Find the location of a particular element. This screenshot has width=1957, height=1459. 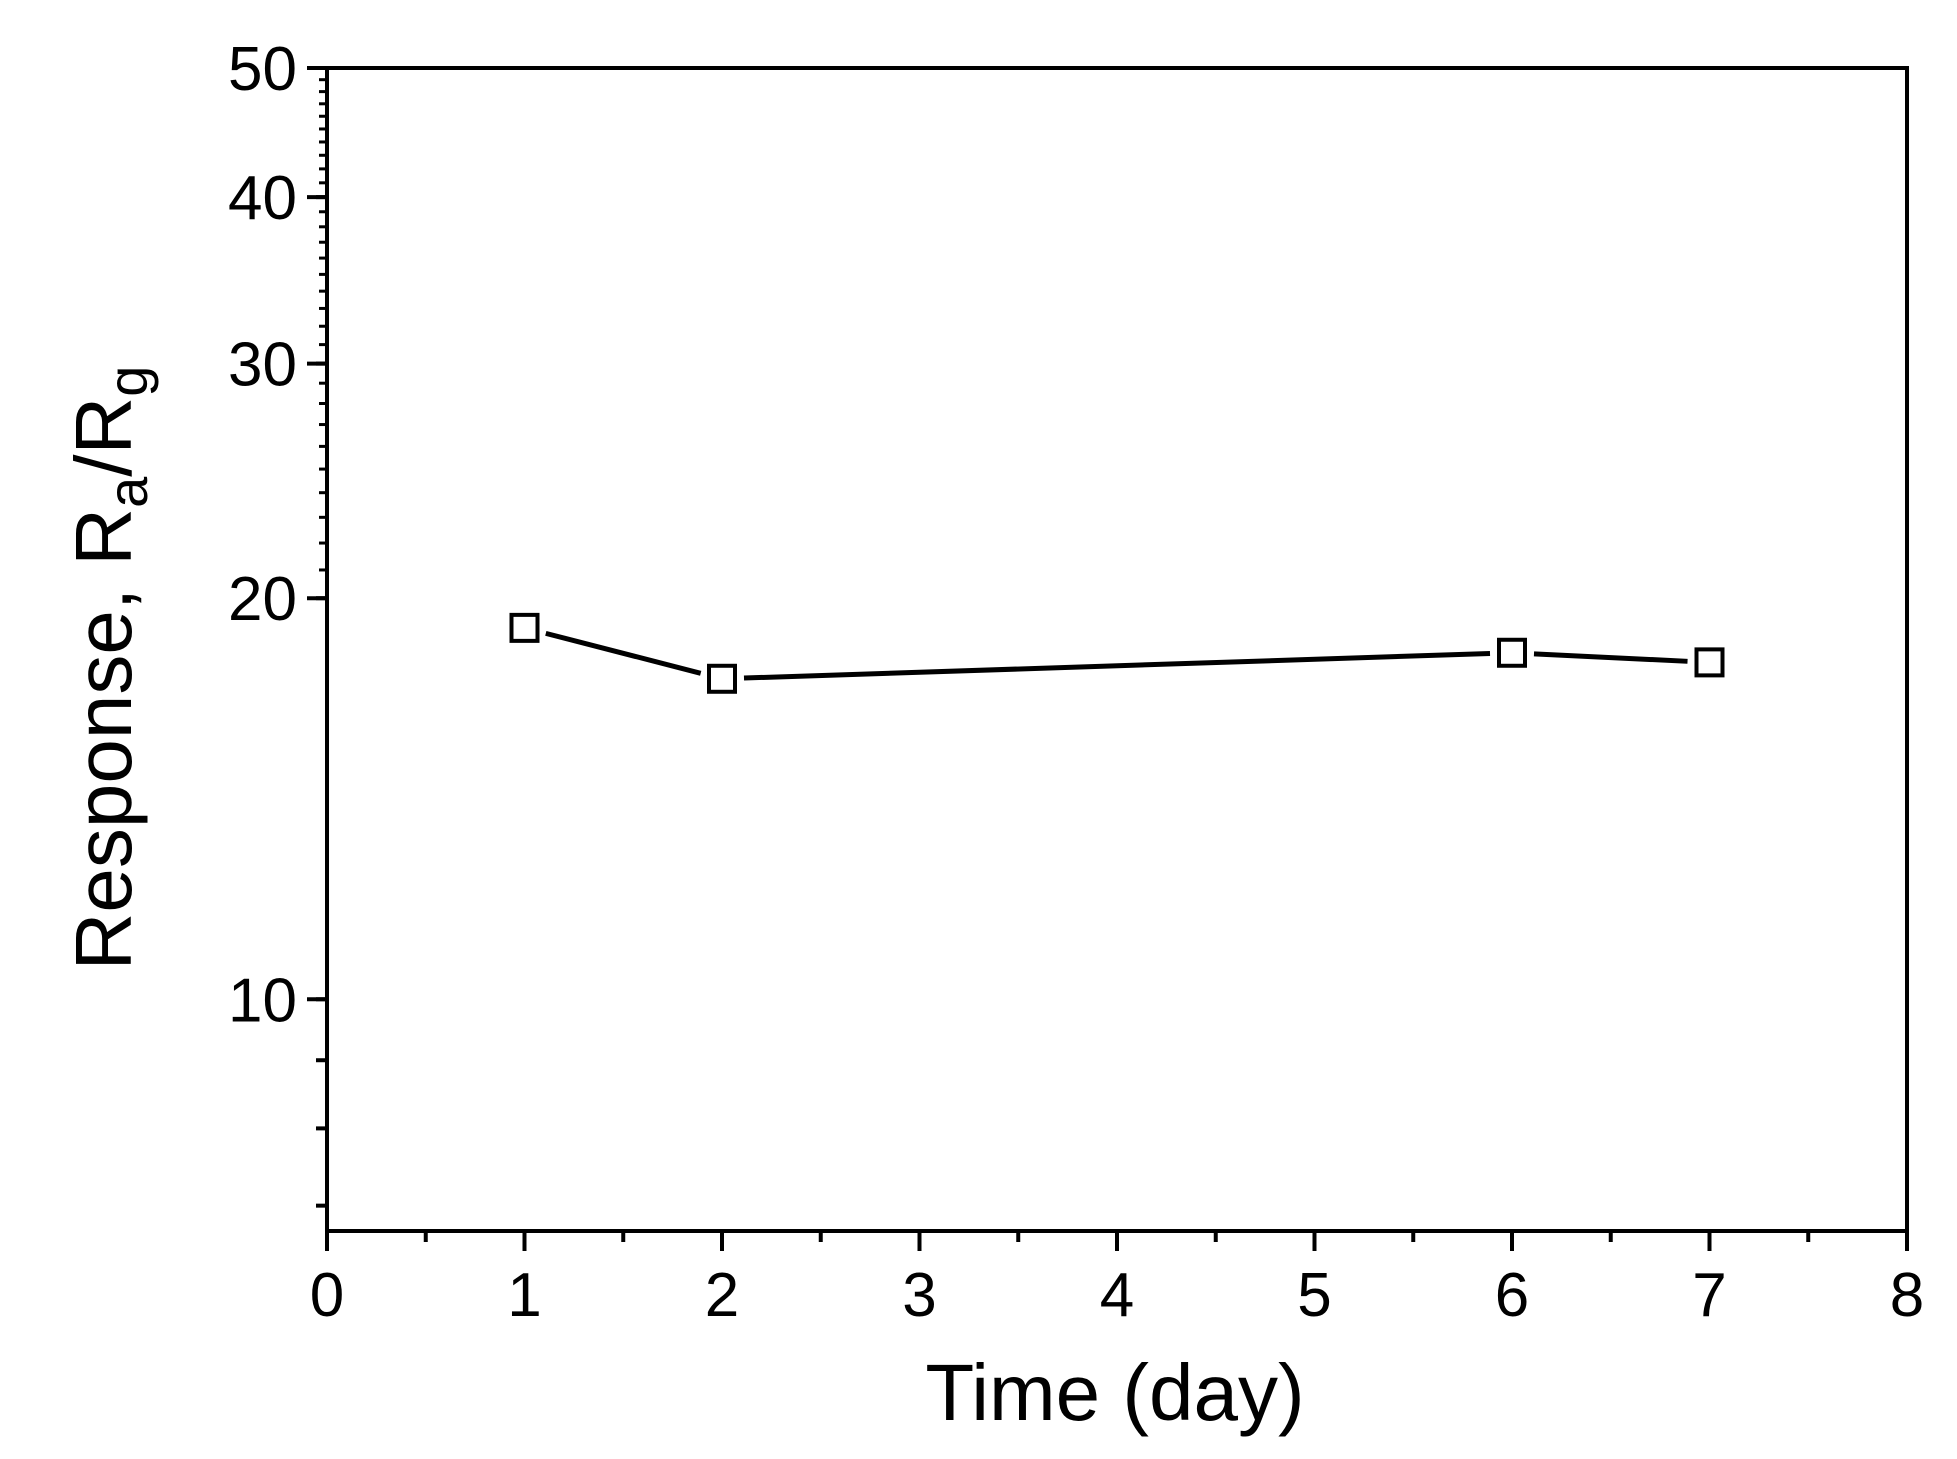

y-tick-label: 40 is located at coordinates (262, 198).